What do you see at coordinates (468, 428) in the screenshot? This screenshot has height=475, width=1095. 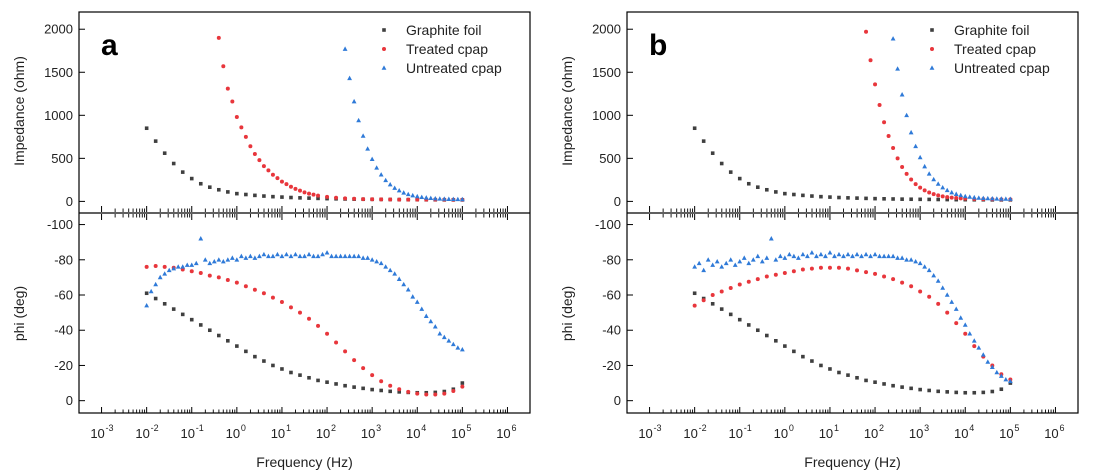 I see `x-tick-exponent: 5` at bounding box center [468, 428].